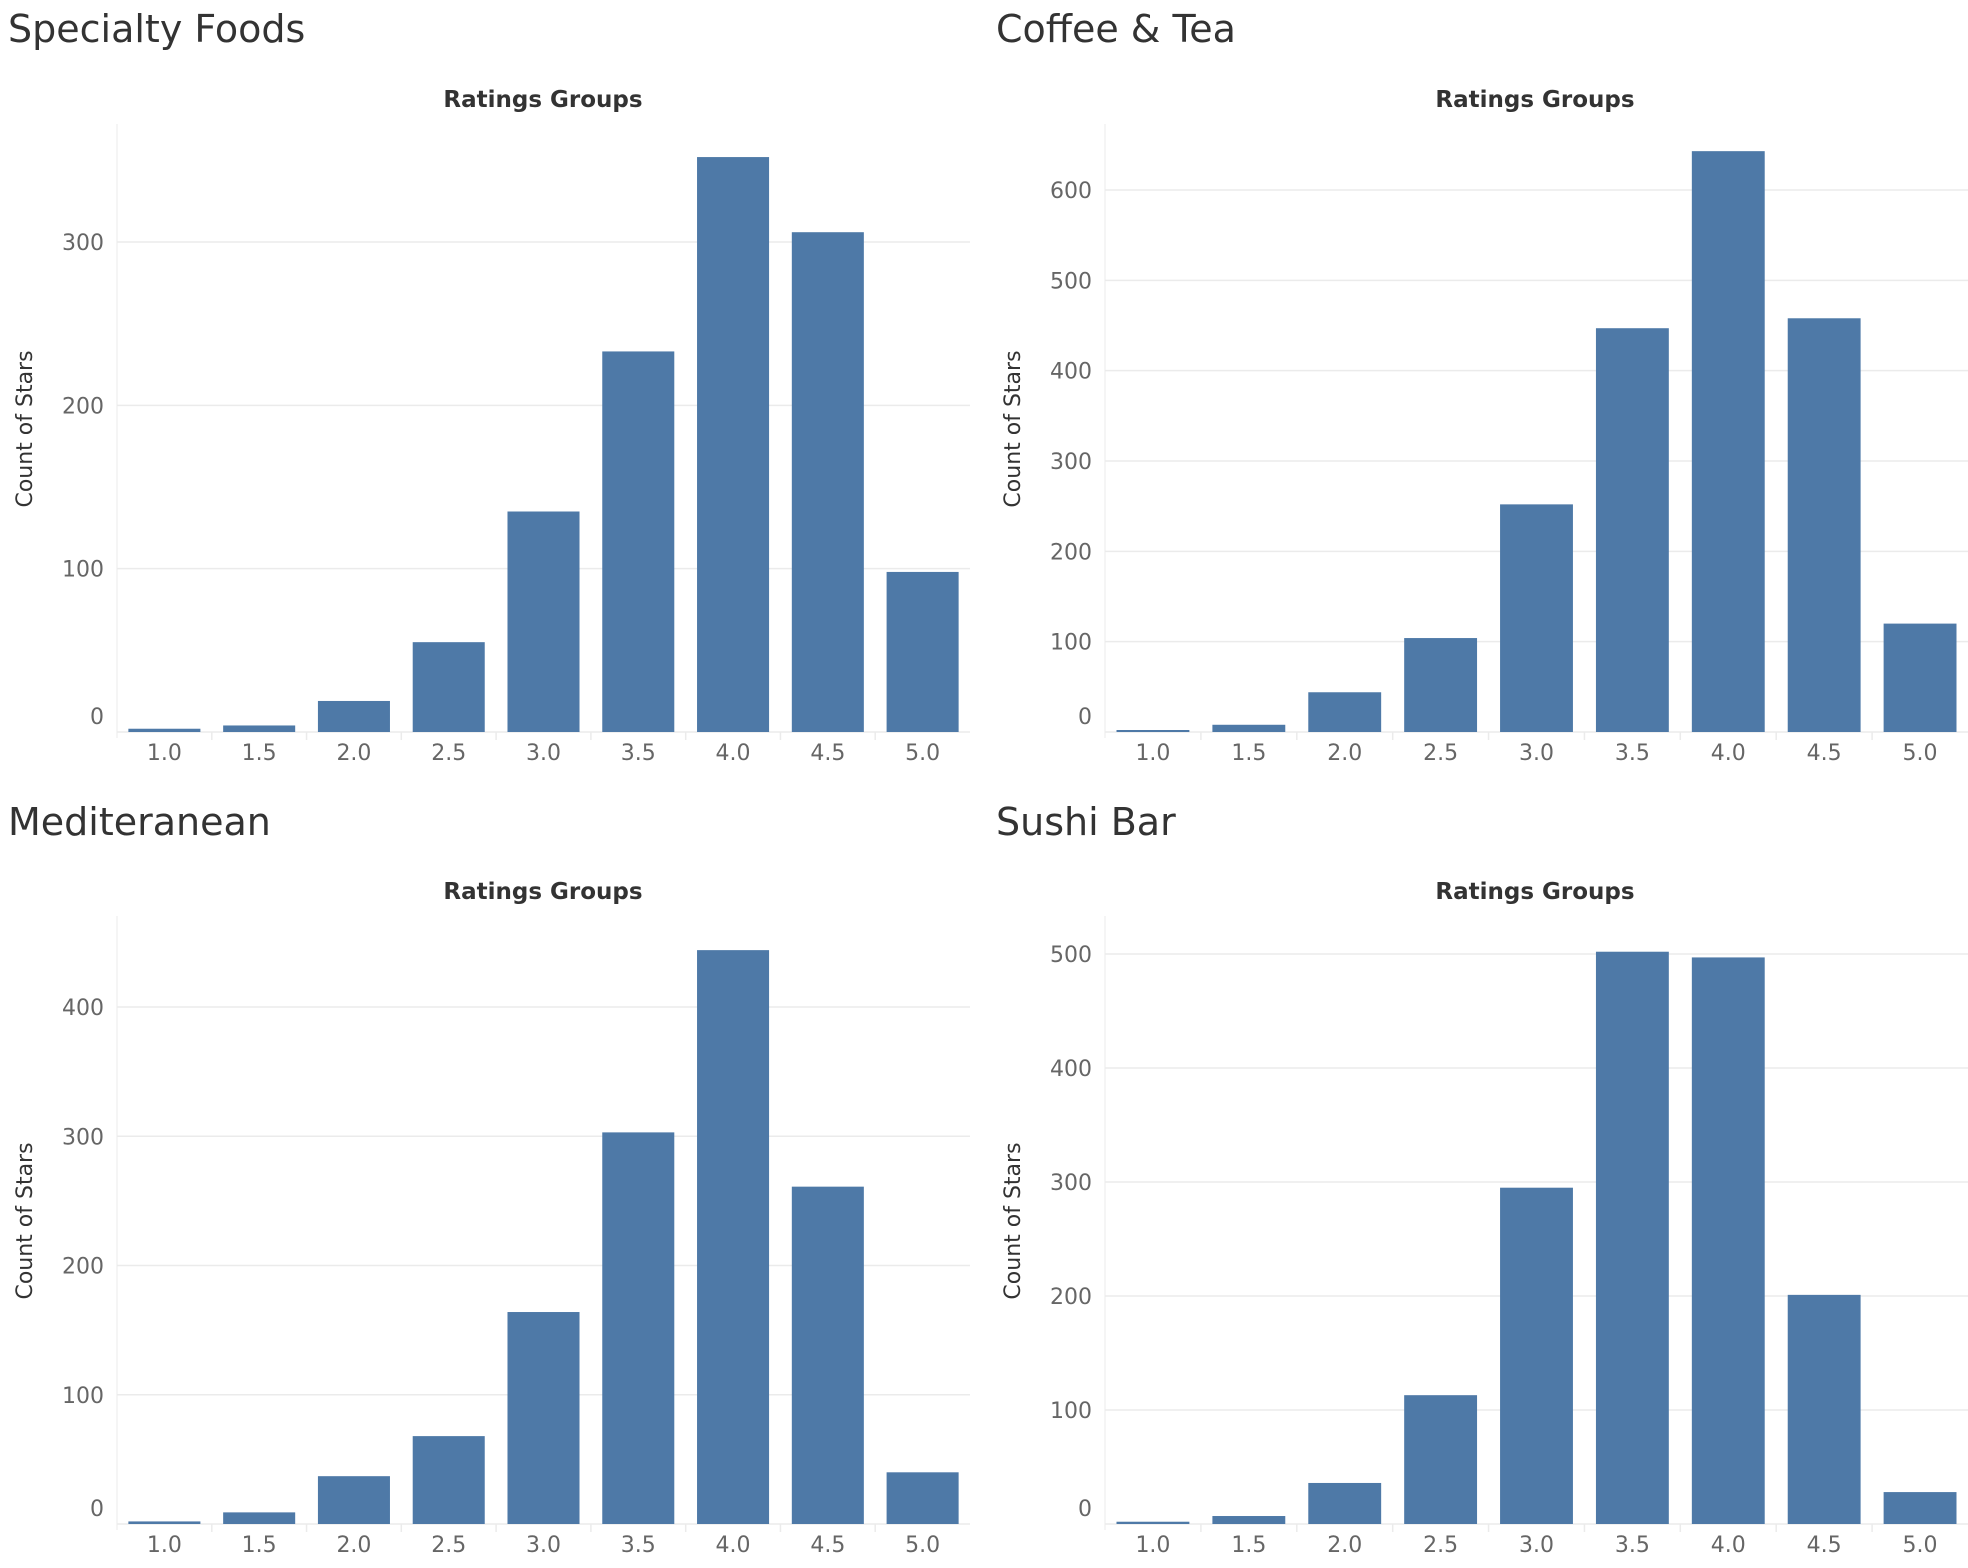 The image size is (1968, 1568). Describe the element at coordinates (1086, 822) in the screenshot. I see `chart-title: Sushi Bar` at that location.